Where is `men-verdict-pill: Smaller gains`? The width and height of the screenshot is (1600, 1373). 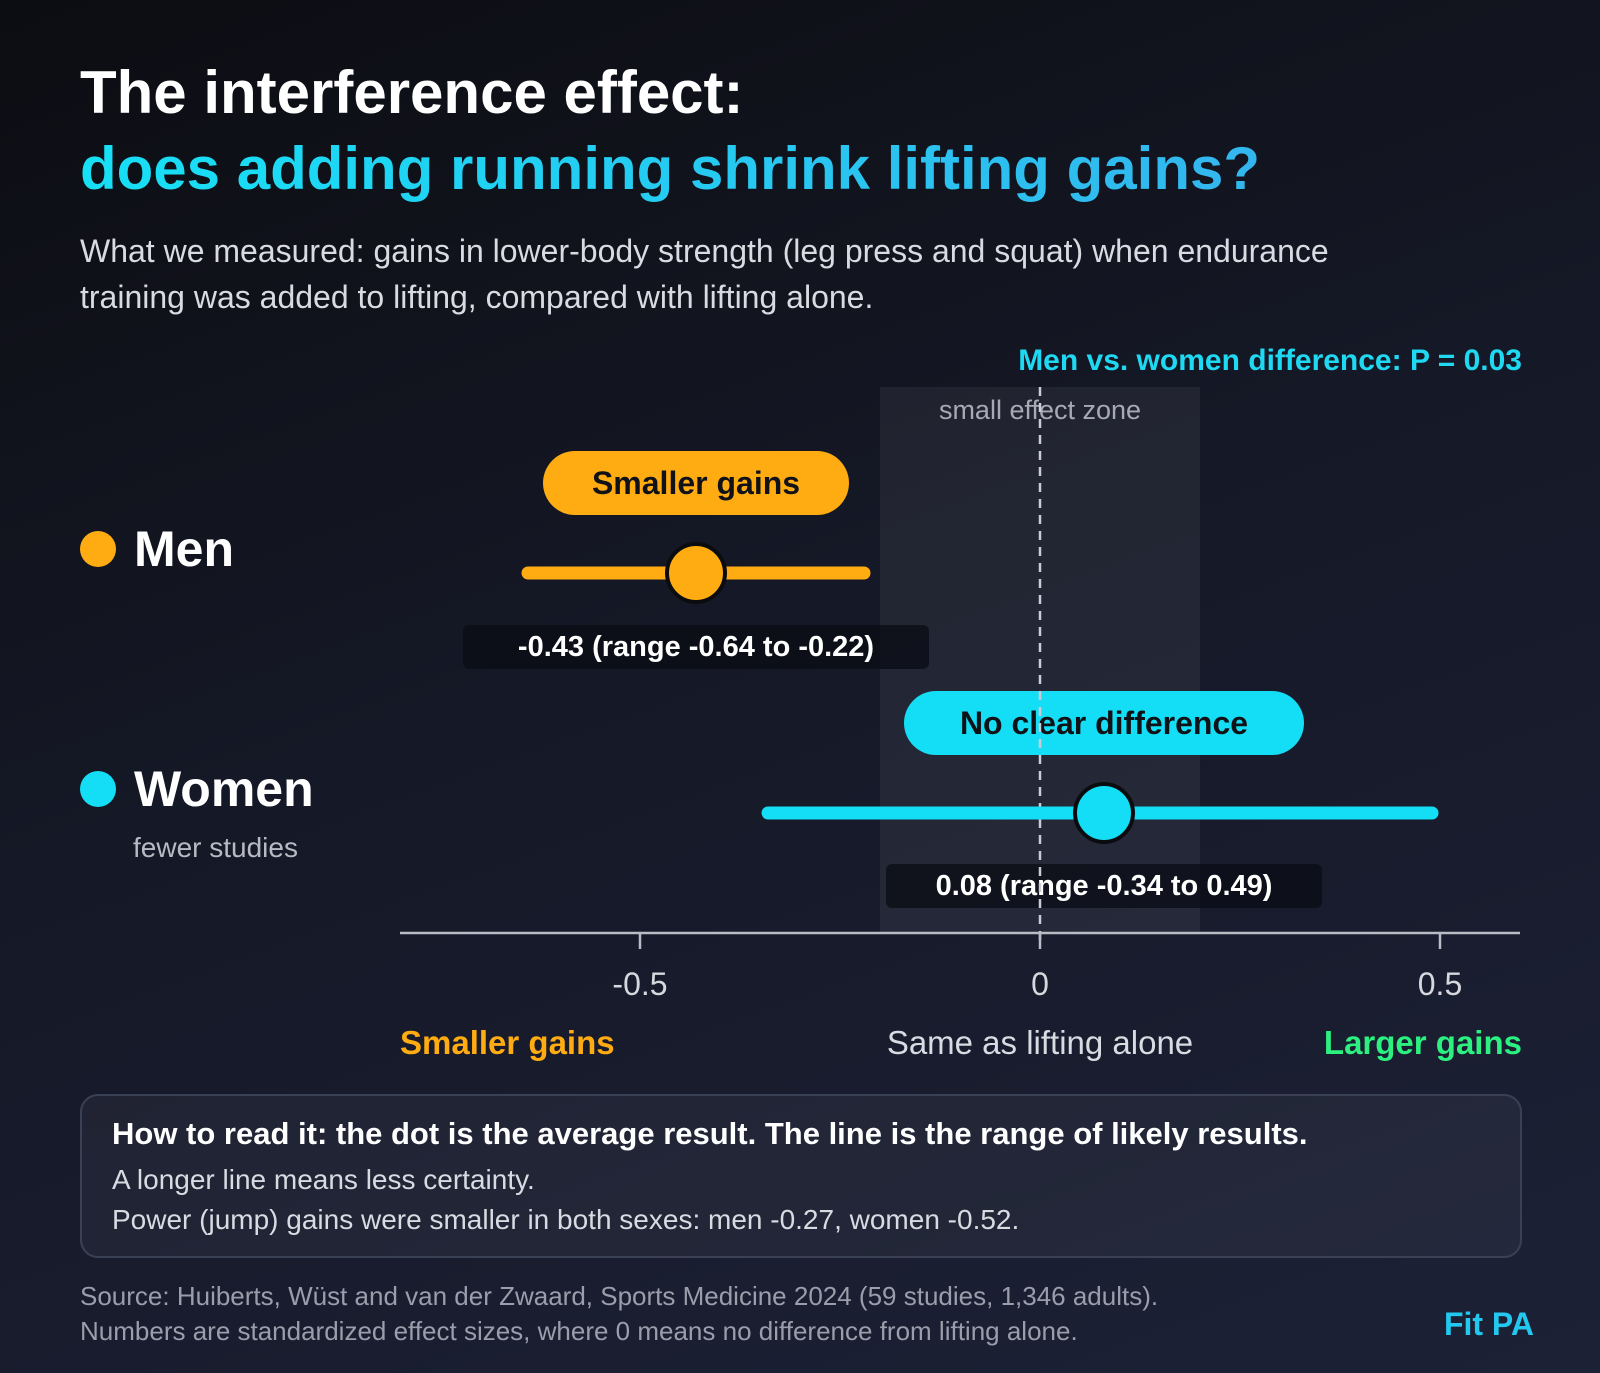 men-verdict-pill: Smaller gains is located at coordinates (696, 483).